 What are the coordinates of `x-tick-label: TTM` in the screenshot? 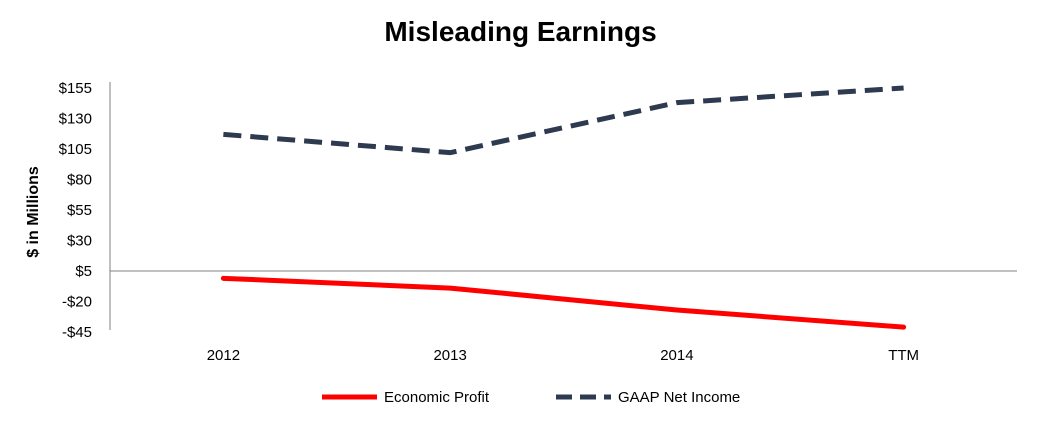 It's located at (903, 355).